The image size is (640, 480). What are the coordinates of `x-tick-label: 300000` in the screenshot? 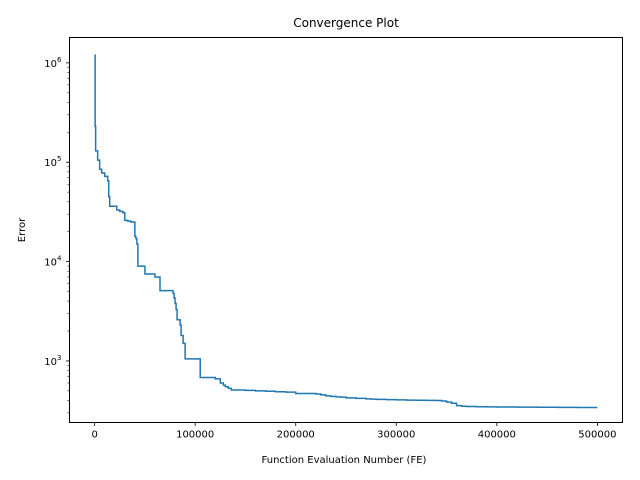 It's located at (396, 435).